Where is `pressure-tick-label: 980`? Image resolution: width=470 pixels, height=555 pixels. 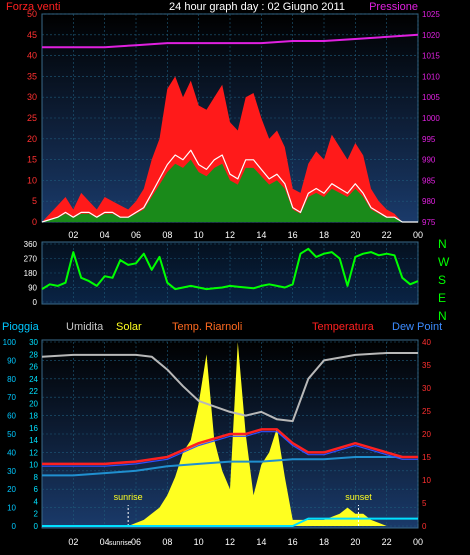
pressure-tick-label: 980 is located at coordinates (429, 201).